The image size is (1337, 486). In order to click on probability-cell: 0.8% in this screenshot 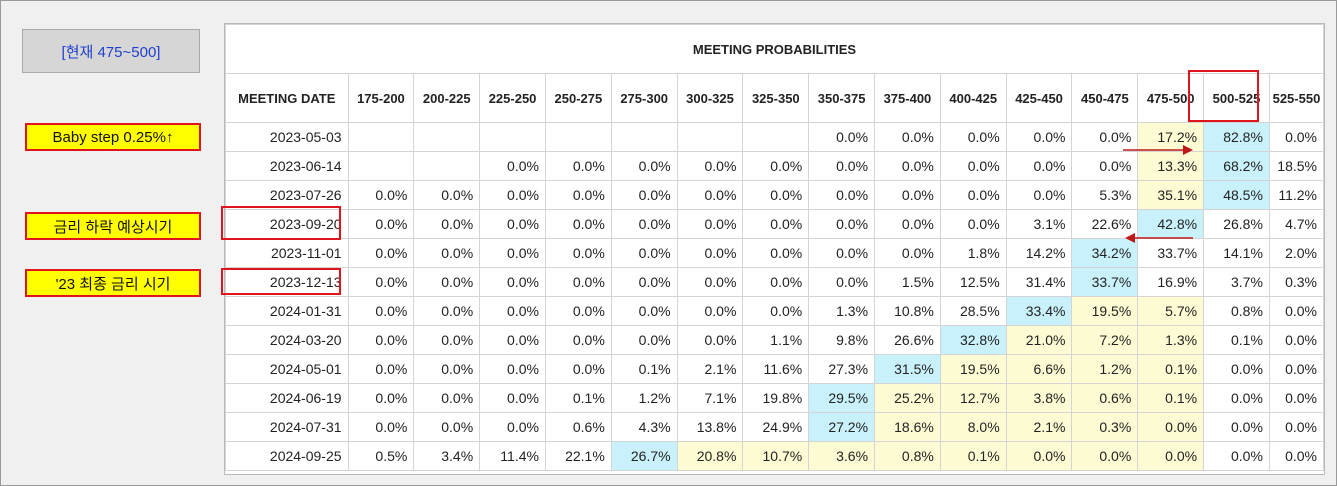, I will do `click(1236, 311)`.